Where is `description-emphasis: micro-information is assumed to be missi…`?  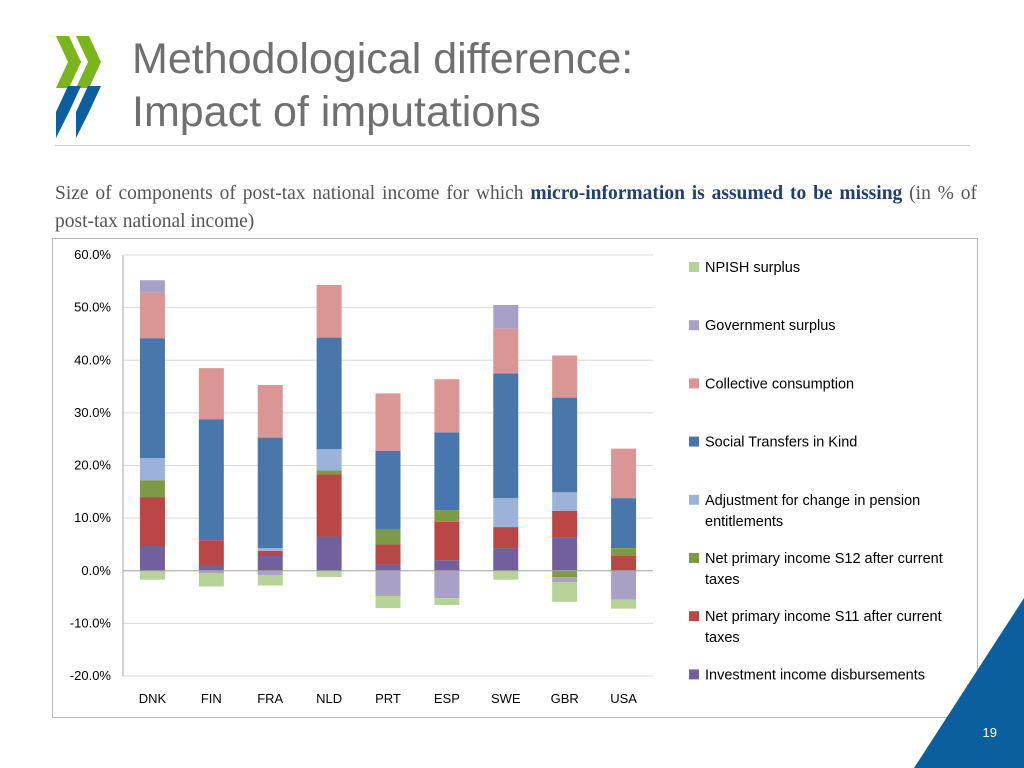
description-emphasis: micro-information is assumed to be missi… is located at coordinates (716, 193).